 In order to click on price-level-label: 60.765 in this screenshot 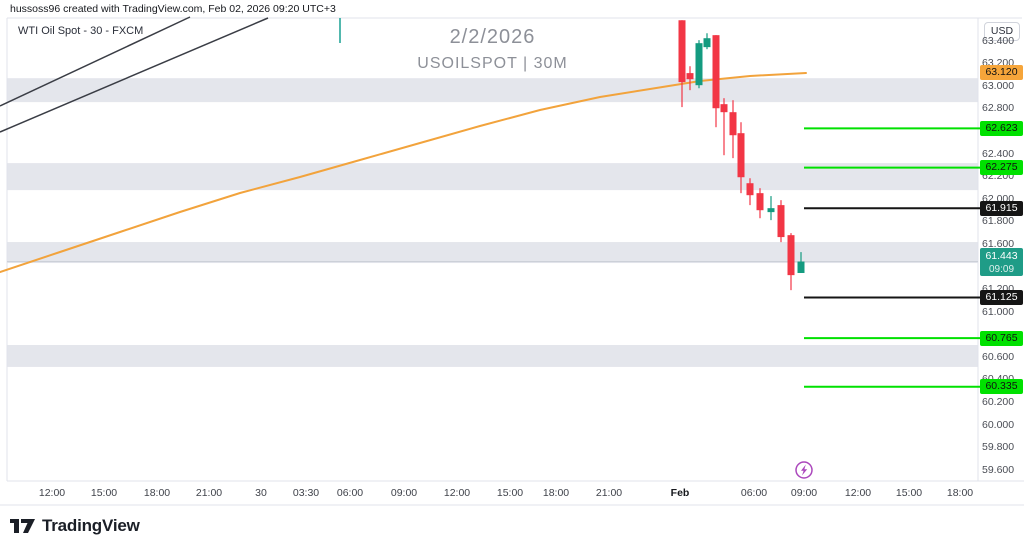, I will do `click(1001, 338)`.